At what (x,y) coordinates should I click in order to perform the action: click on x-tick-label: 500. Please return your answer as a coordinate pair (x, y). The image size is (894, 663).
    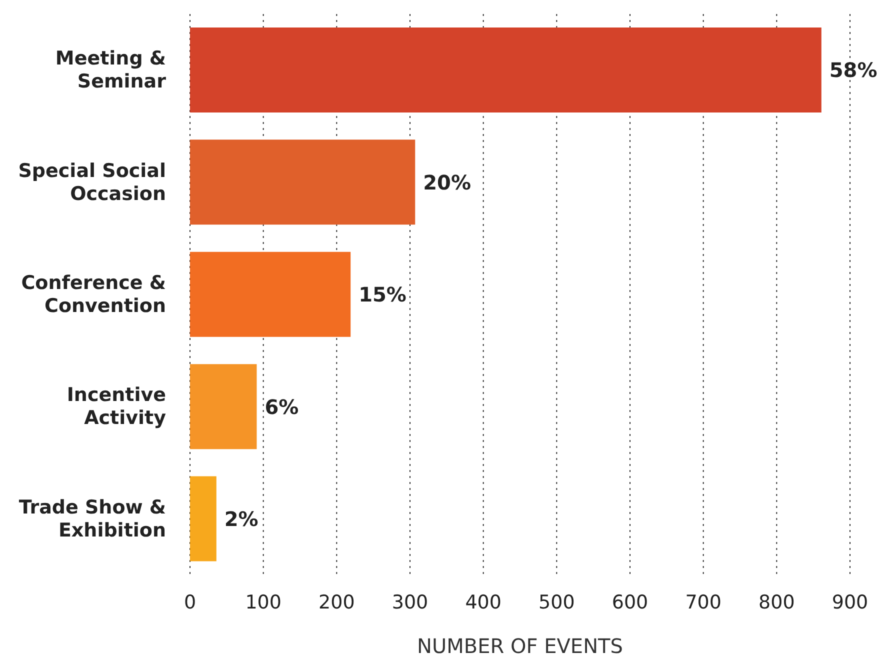
    Looking at the image, I should click on (556, 602).